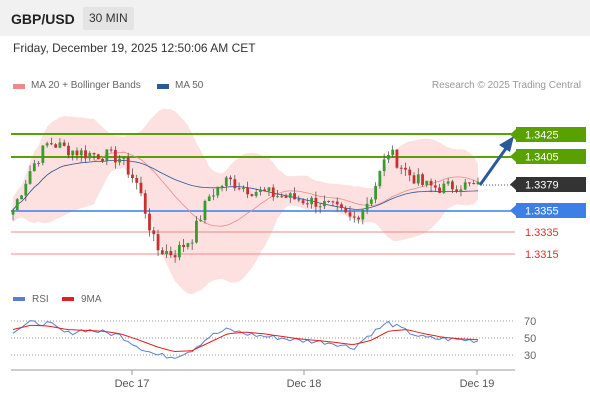 This screenshot has height=400, width=590. I want to click on rsi-legend: RSI 9MA, so click(57, 299).